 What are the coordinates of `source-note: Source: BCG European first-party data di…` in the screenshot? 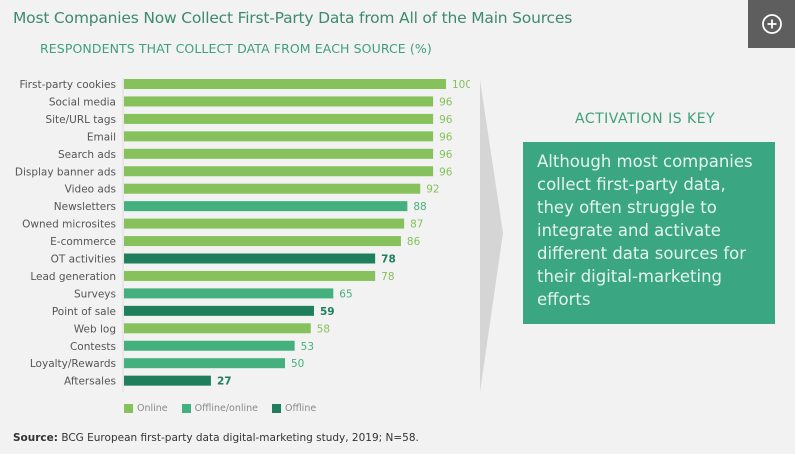 It's located at (216, 438).